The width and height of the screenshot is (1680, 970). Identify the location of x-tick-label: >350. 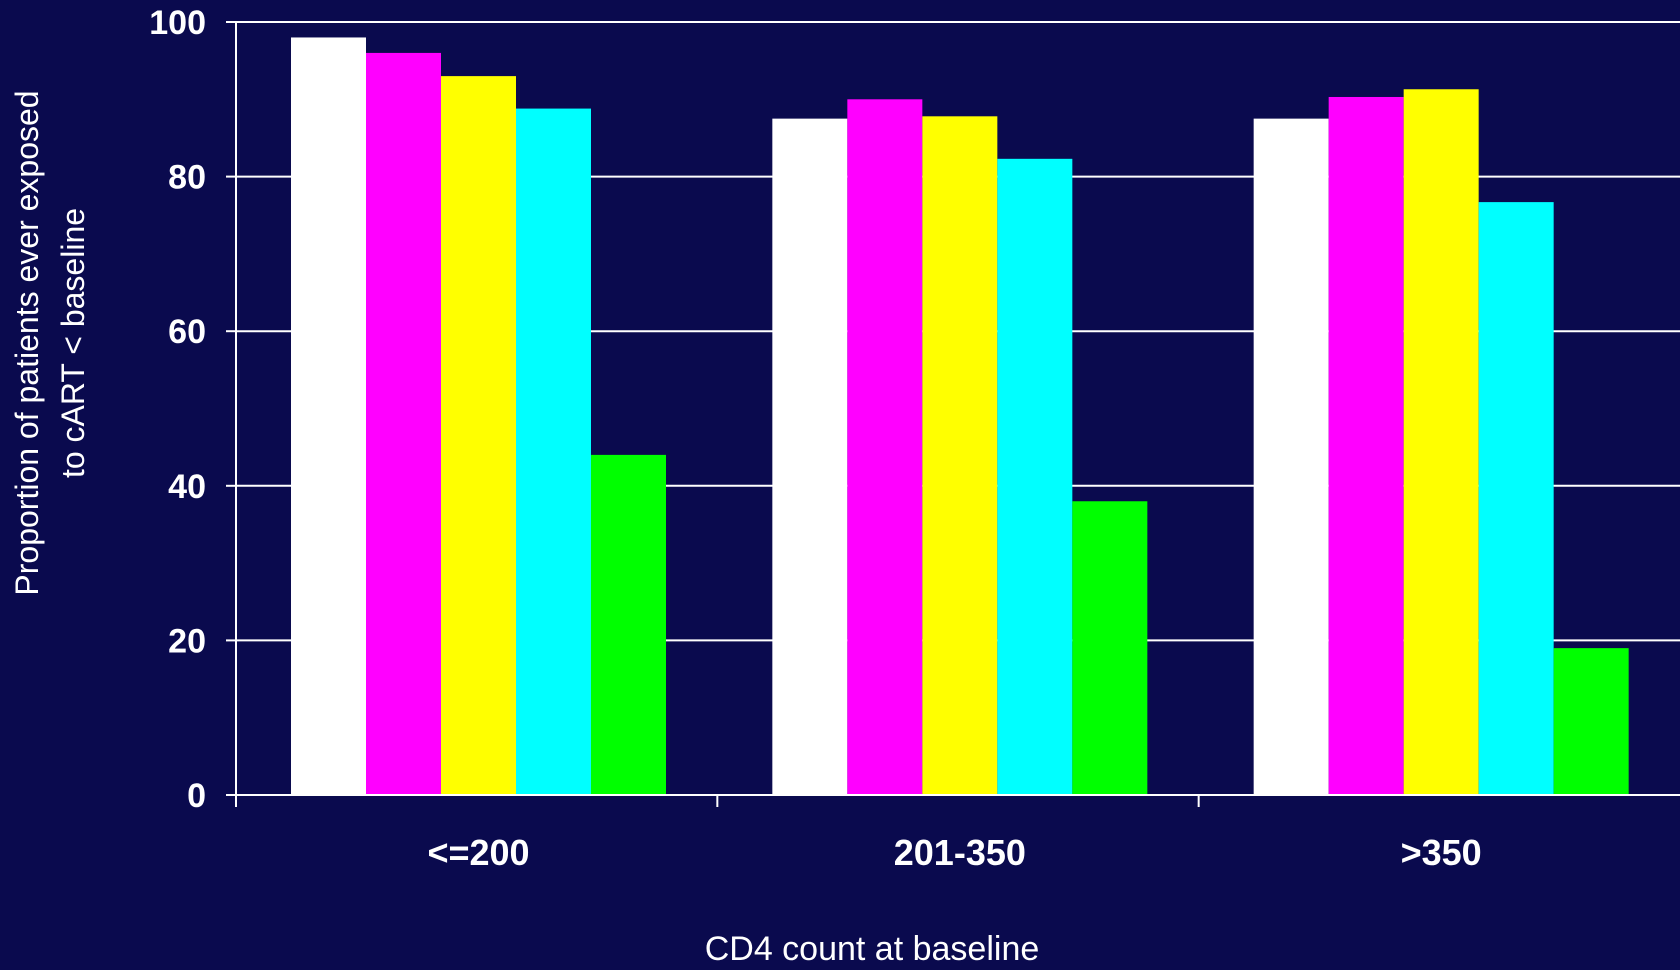
(1441, 852).